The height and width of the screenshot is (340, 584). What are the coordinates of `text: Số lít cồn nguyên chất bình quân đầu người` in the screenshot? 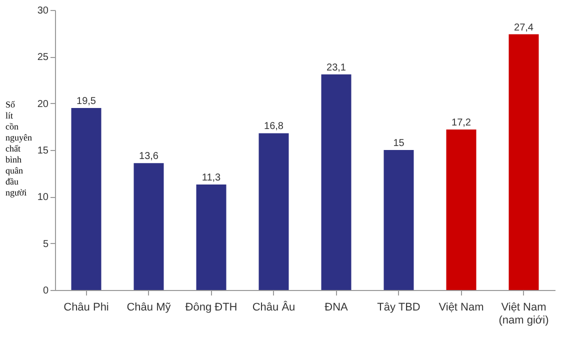 It's located at (19, 149).